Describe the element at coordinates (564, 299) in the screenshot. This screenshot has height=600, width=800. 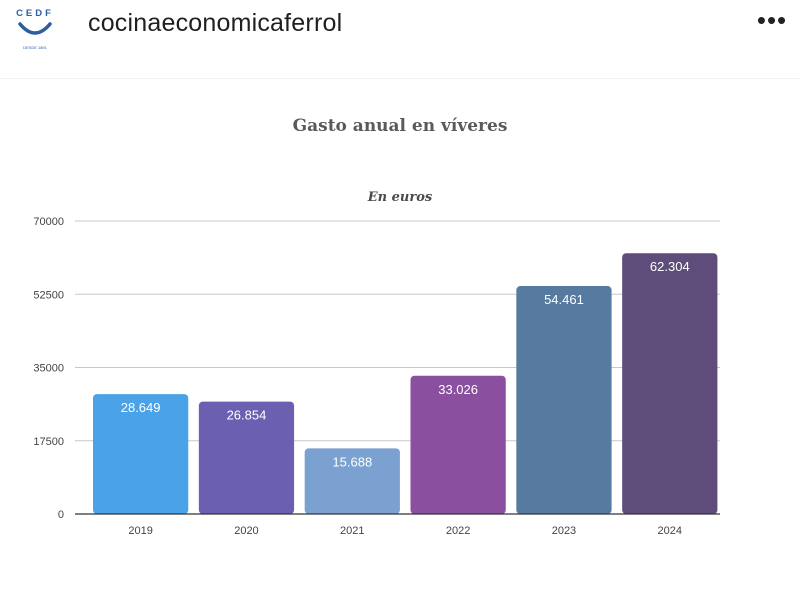
I see `bar-value-label: 54.461` at that location.